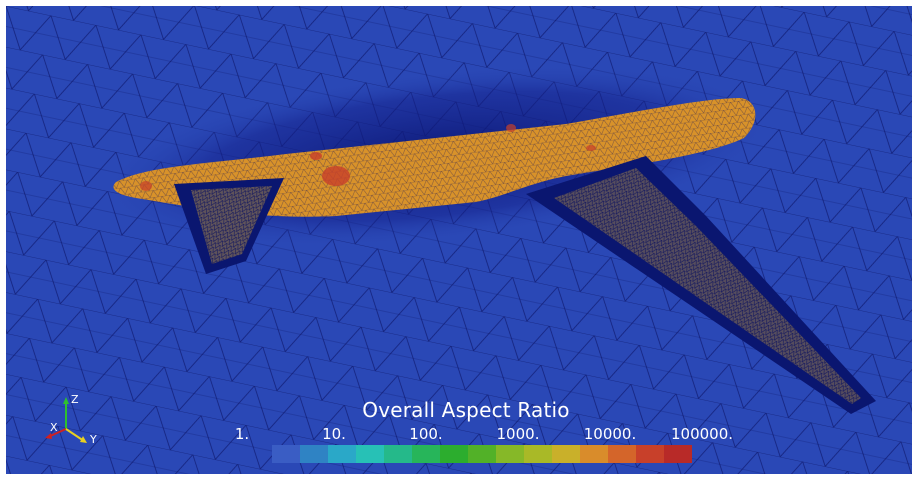 The height and width of the screenshot is (480, 916). I want to click on colorbar-tick-label: 10., so click(334, 434).